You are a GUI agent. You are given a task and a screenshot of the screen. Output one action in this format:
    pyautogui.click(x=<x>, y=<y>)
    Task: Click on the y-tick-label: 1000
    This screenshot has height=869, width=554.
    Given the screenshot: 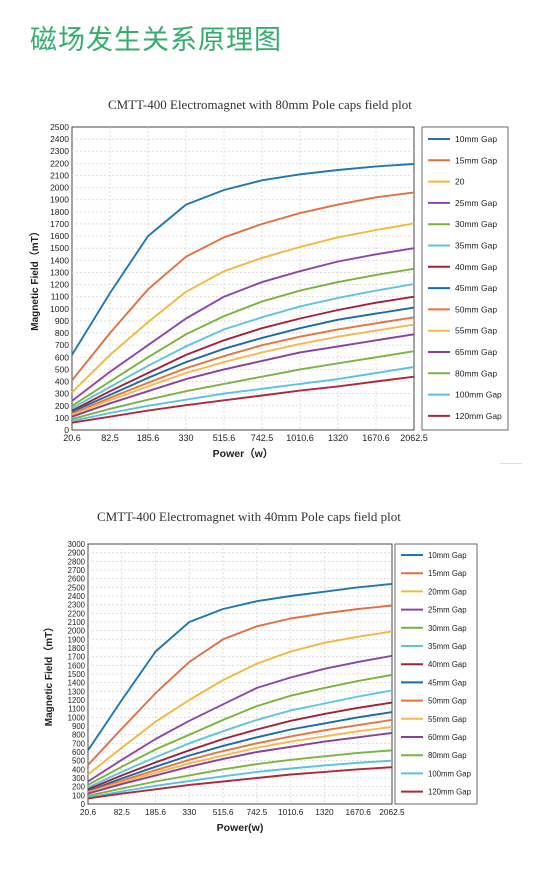 What is the action you would take?
    pyautogui.click(x=59, y=309)
    